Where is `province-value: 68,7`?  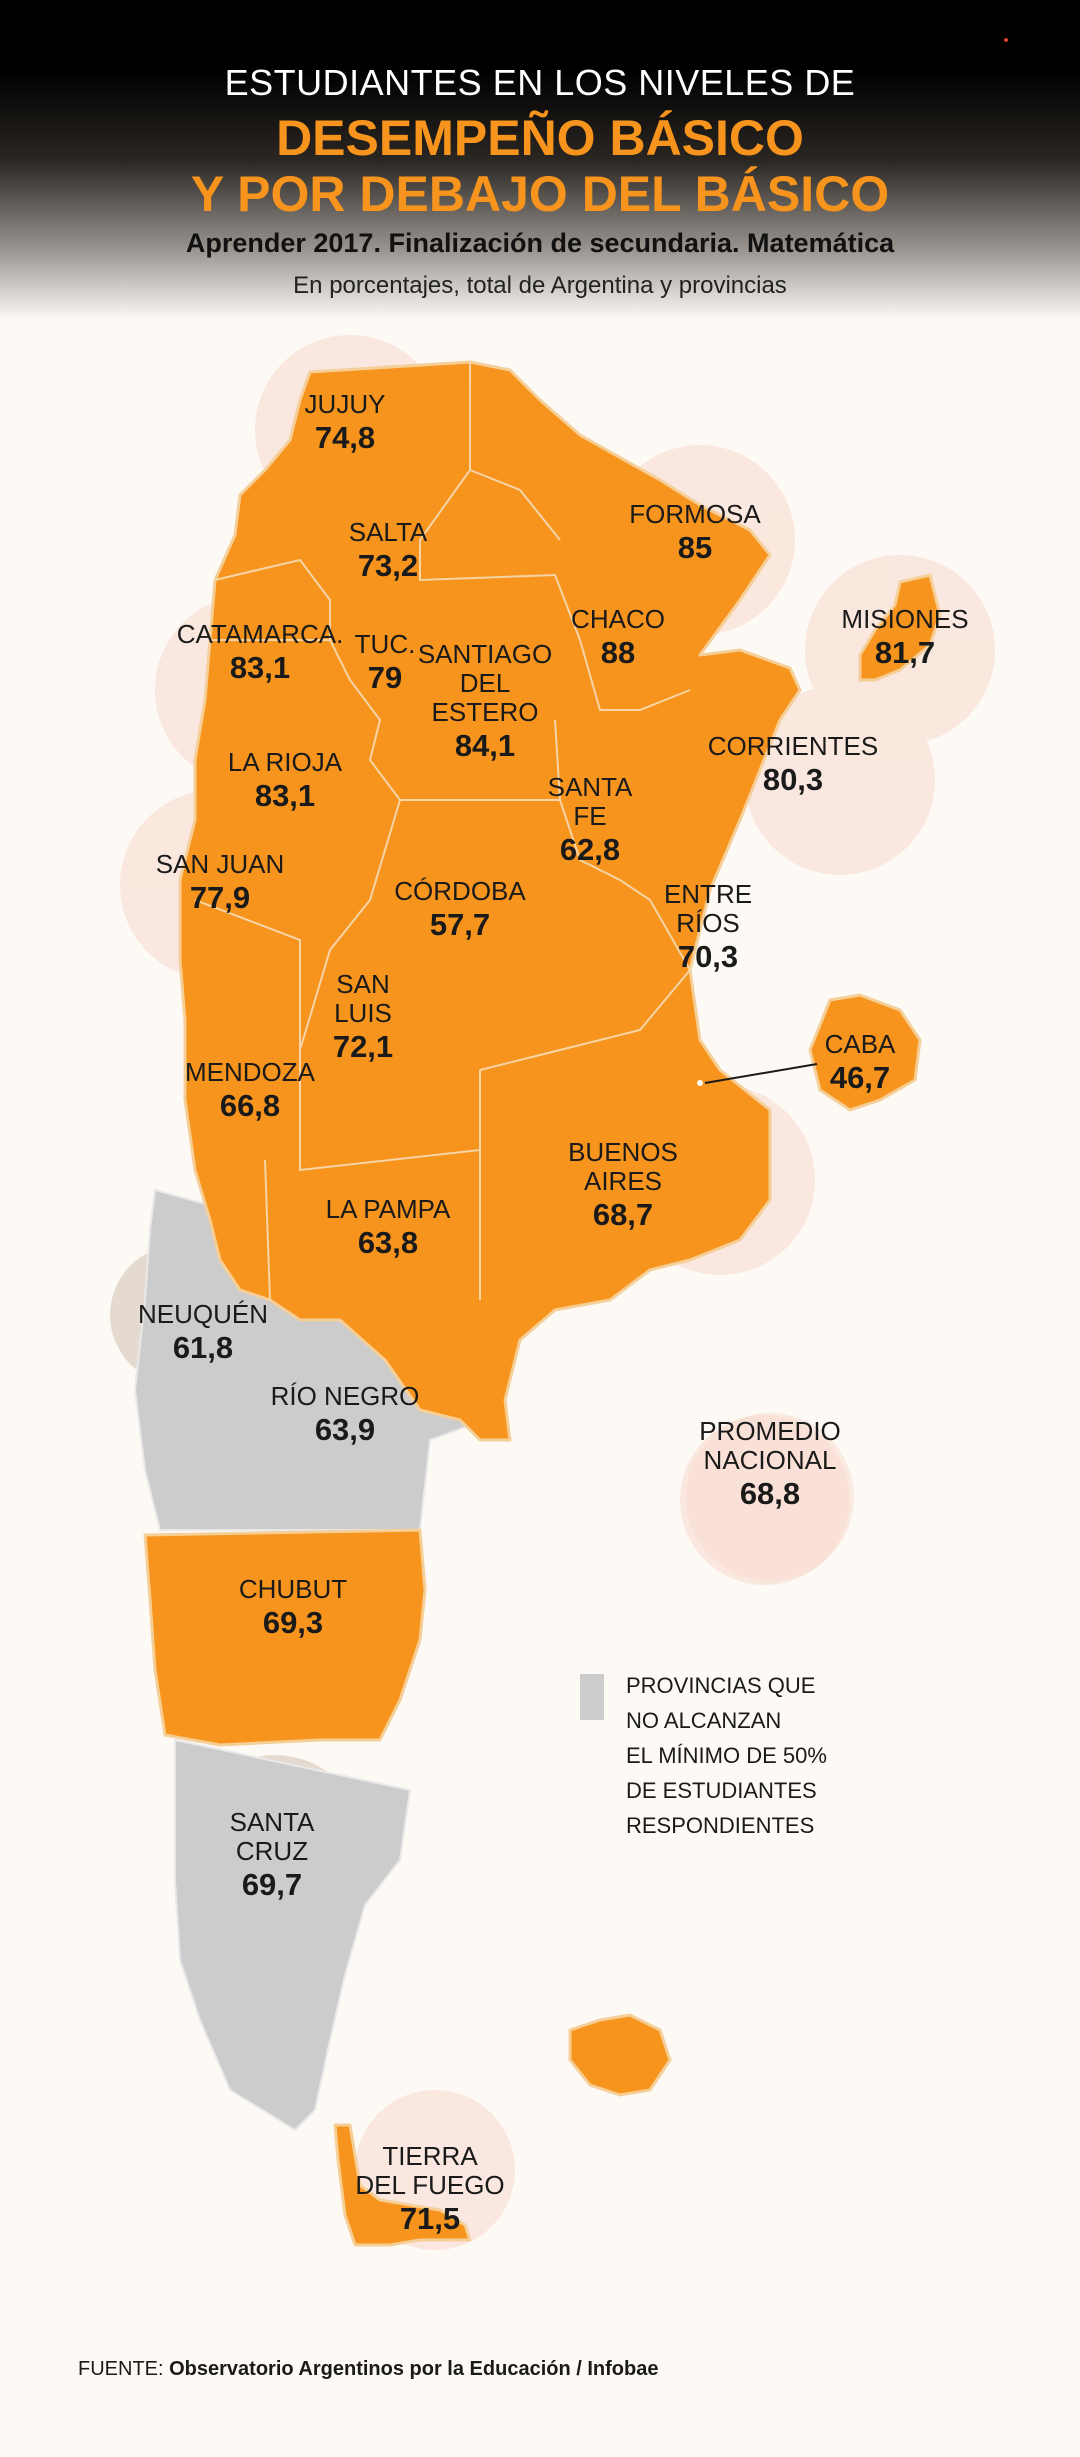 province-value: 68,7 is located at coordinates (623, 1214).